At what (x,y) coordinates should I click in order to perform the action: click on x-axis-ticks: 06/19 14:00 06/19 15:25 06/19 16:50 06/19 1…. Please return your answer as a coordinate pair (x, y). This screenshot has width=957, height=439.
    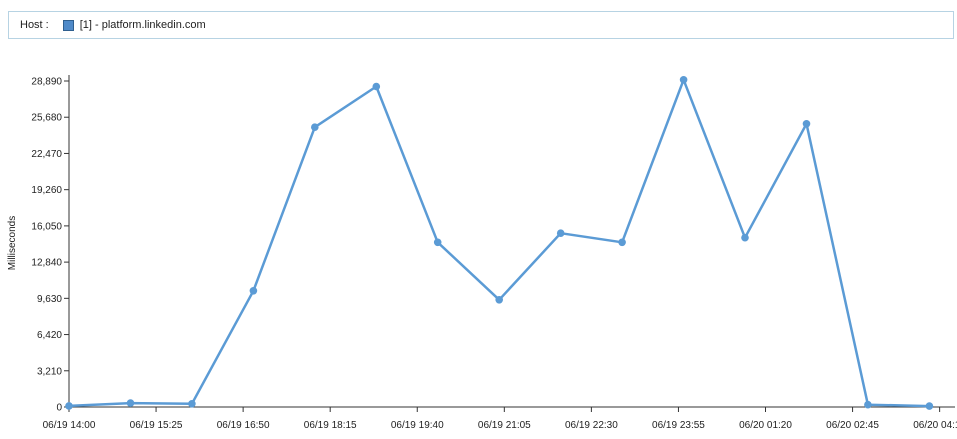
    Looking at the image, I should click on (500, 419).